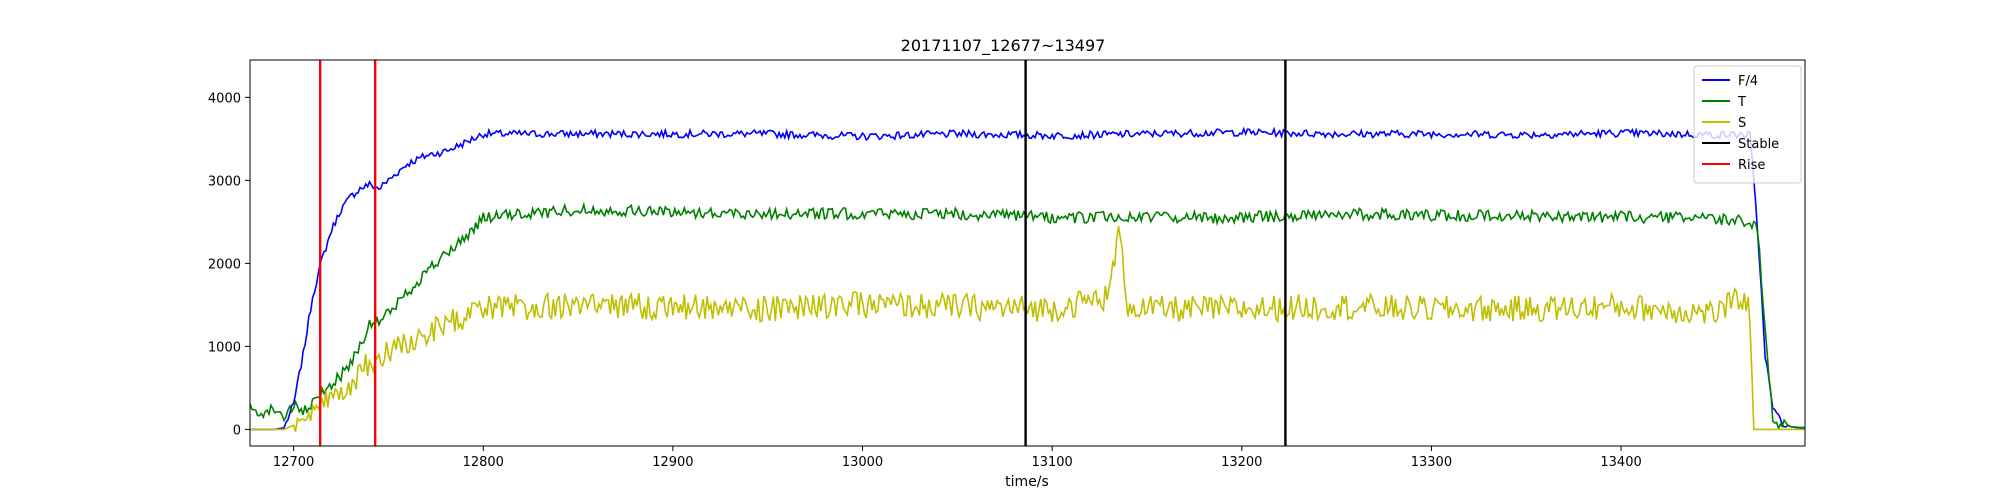 The image size is (2000, 500). I want to click on legend-label: F/4, so click(1748, 81).